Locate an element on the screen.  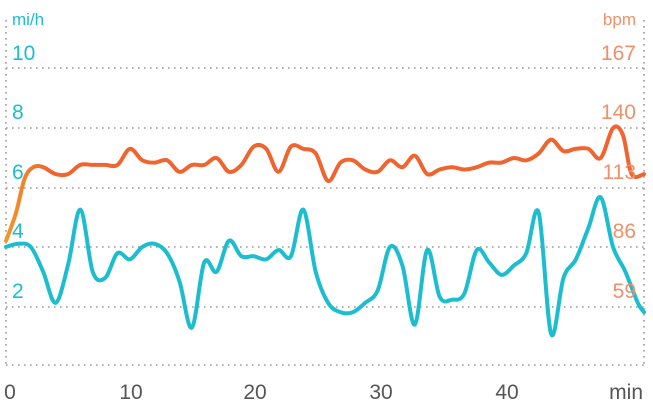
x-tick-20: 20 is located at coordinates (254, 392).